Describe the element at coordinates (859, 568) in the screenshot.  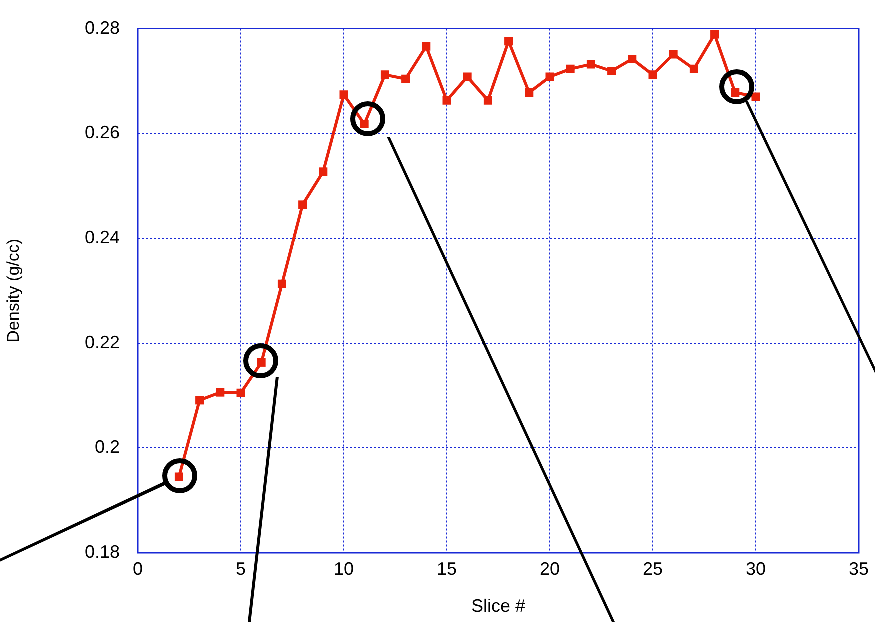
I see `x-tick-label: 35` at that location.